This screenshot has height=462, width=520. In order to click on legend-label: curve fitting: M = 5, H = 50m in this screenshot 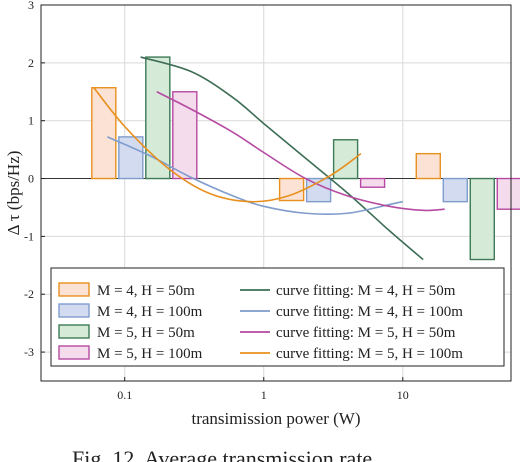, I will do `click(366, 333)`.